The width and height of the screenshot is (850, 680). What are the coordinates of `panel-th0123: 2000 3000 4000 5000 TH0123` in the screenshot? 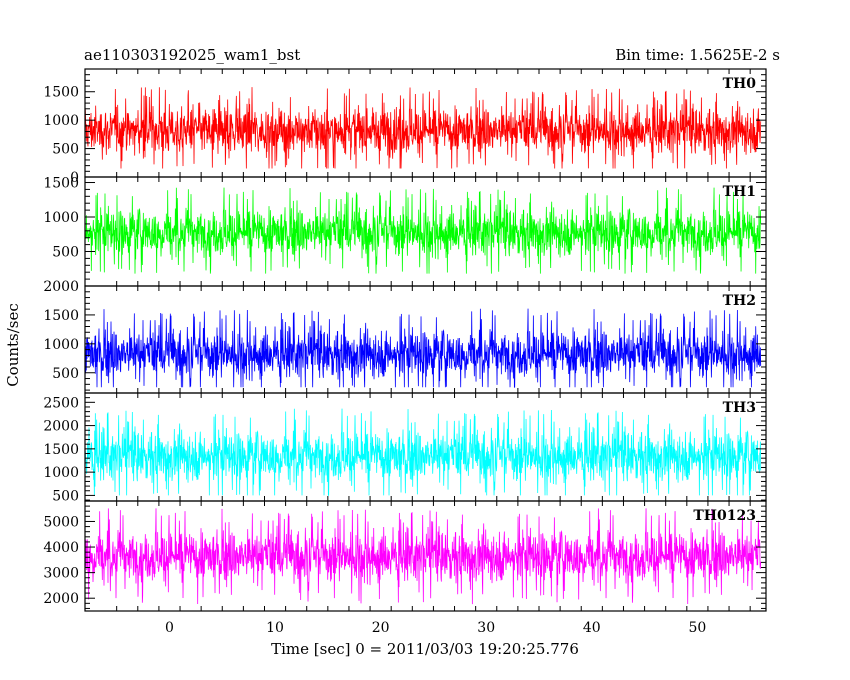 It's located at (405, 556).